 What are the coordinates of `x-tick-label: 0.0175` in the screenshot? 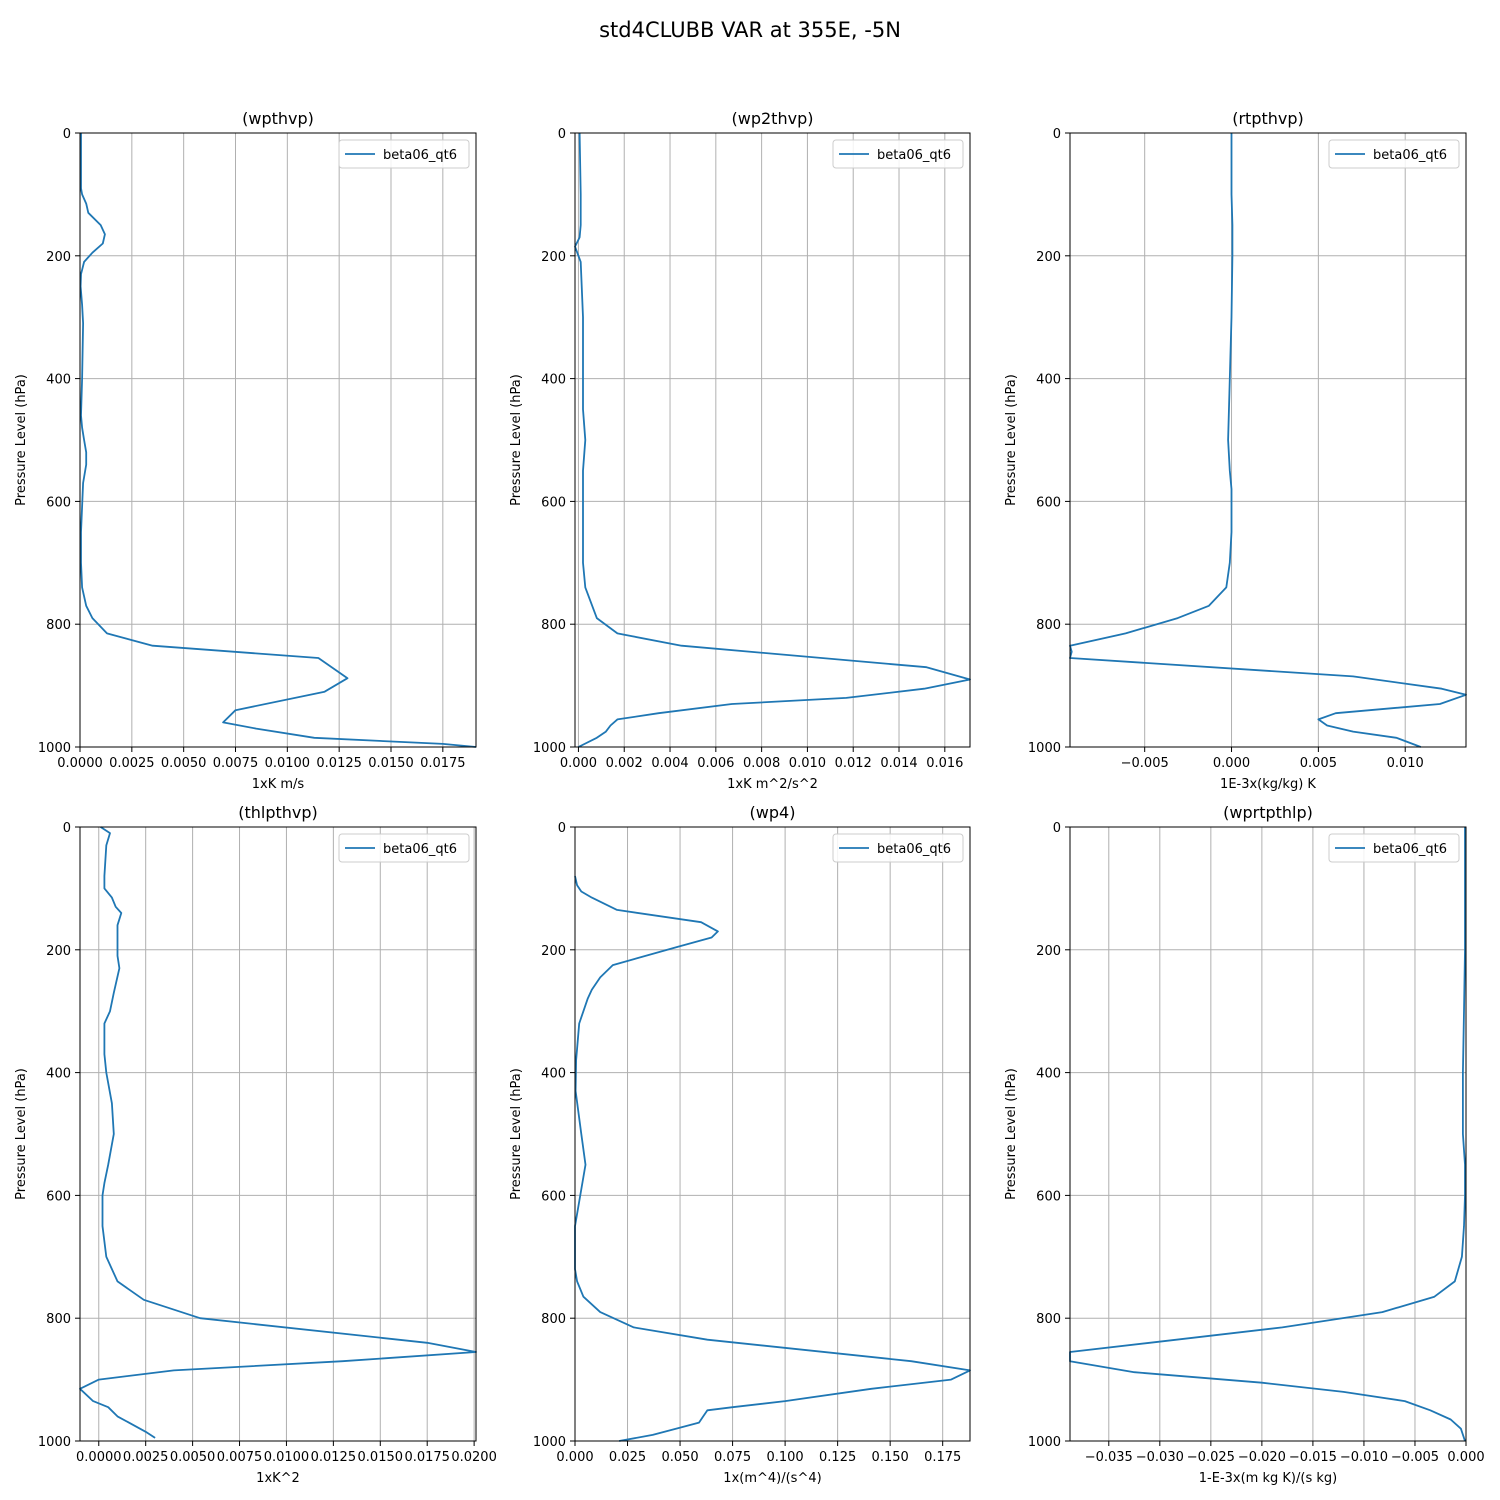 It's located at (443, 763).